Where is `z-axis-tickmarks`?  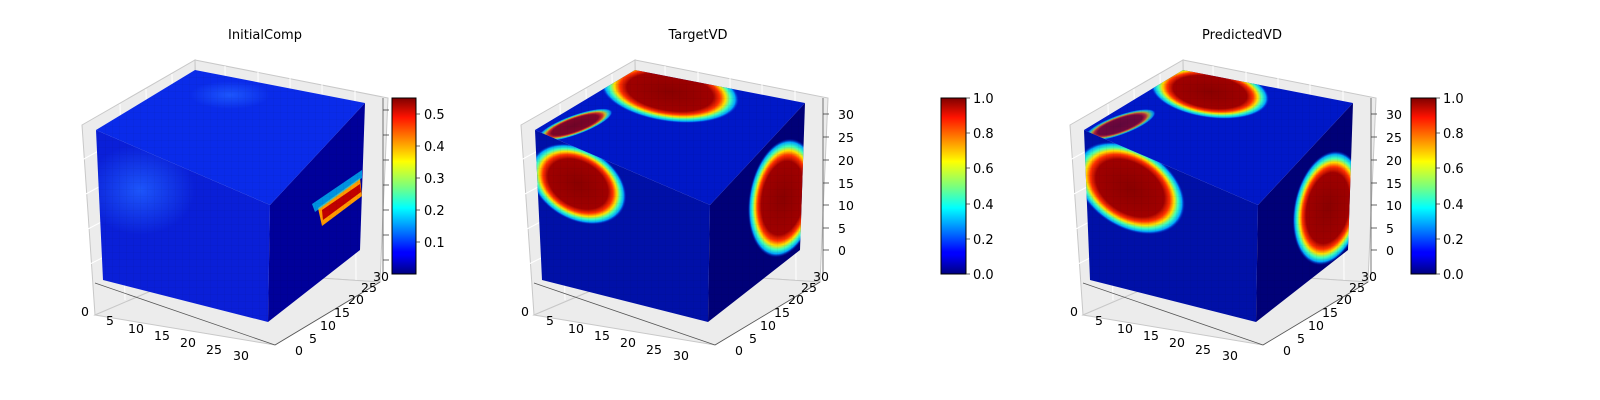 z-axis-tickmarks is located at coordinates (386, 185).